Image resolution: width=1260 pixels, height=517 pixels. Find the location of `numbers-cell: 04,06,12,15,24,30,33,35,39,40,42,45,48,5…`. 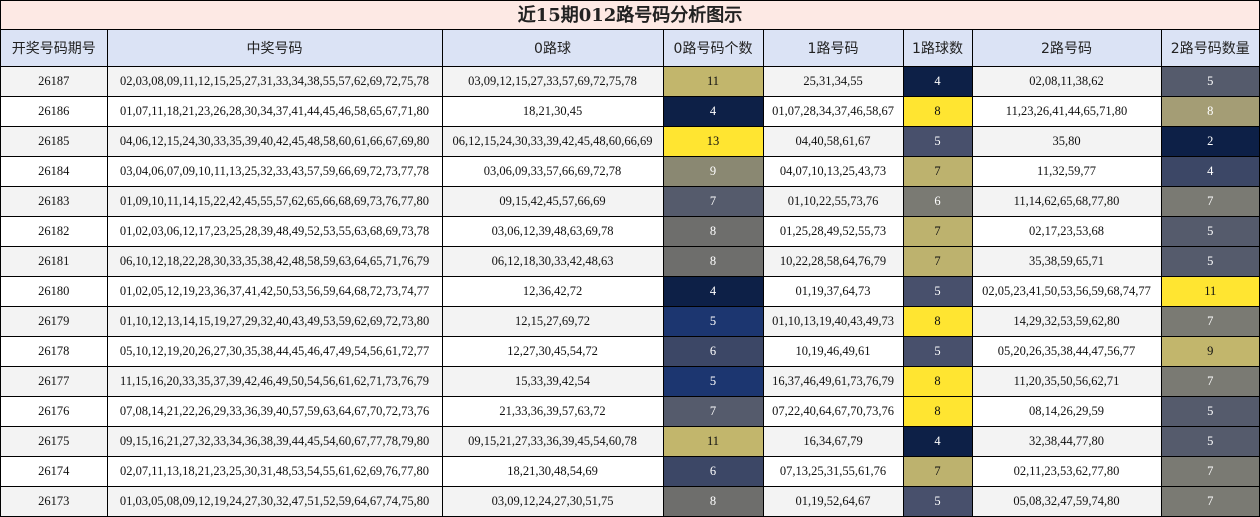

numbers-cell: 04,06,12,15,24,30,33,35,39,40,42,45,48,5… is located at coordinates (274, 141).